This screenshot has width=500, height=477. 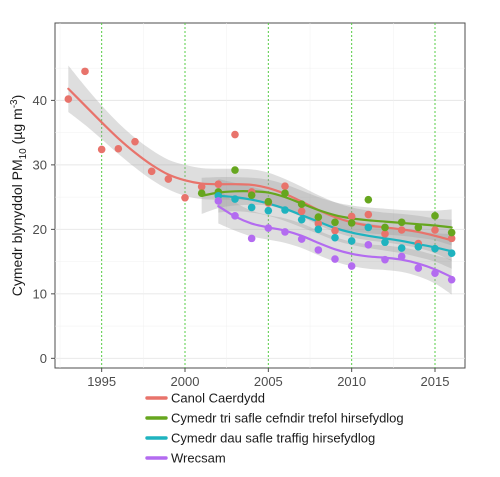 I want to click on y-tick-label: 0, so click(x=43, y=358).